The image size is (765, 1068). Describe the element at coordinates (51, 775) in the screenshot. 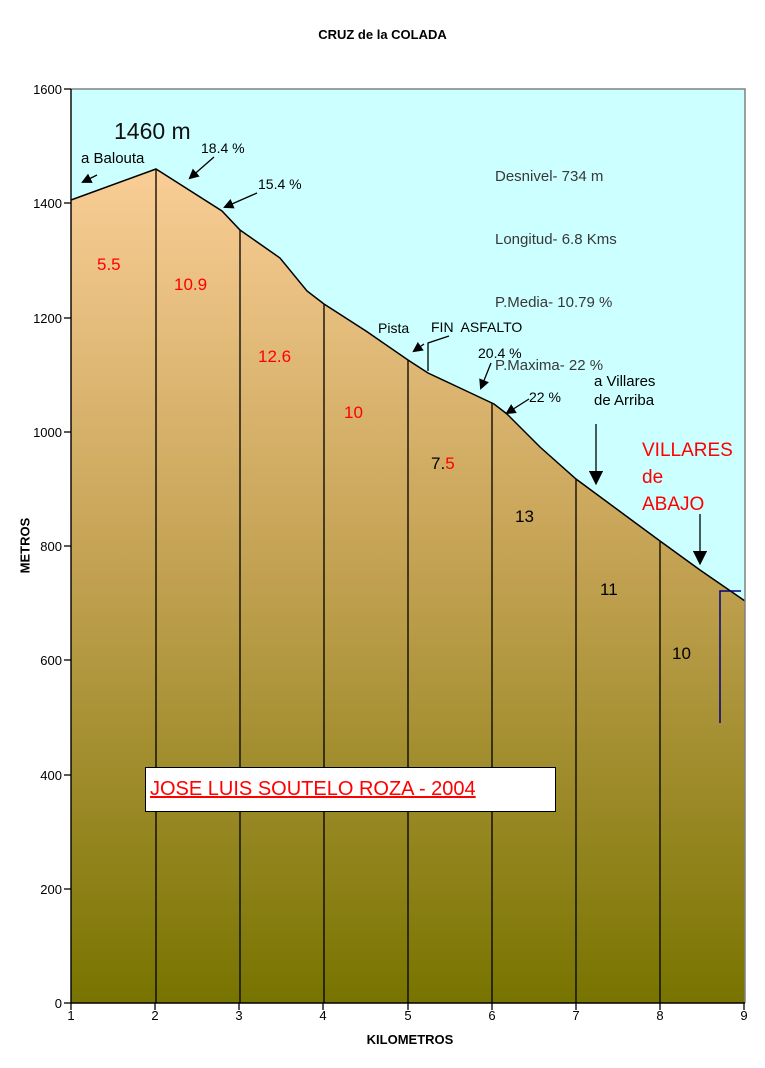

I see `y-tick-400: 400` at that location.